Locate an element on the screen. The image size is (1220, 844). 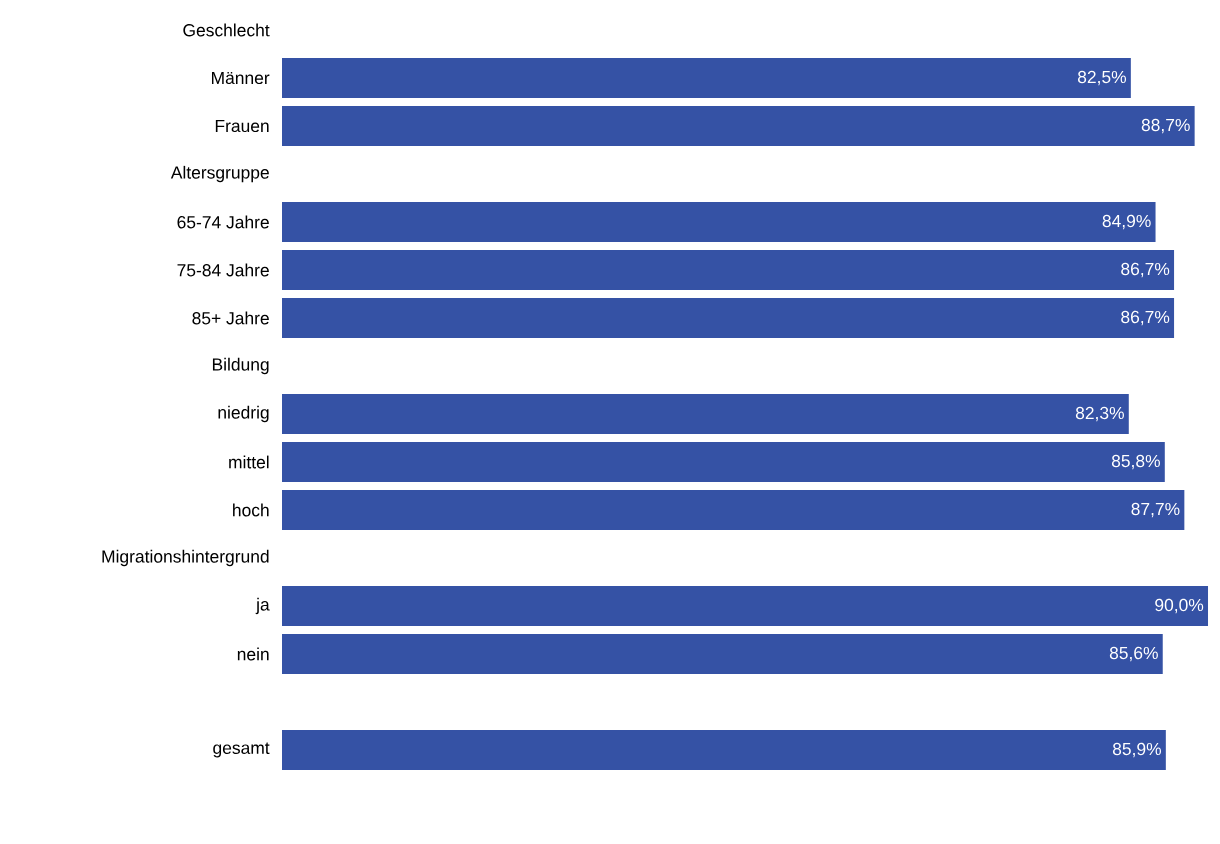
y-tick-label: hoch is located at coordinates (251, 510).